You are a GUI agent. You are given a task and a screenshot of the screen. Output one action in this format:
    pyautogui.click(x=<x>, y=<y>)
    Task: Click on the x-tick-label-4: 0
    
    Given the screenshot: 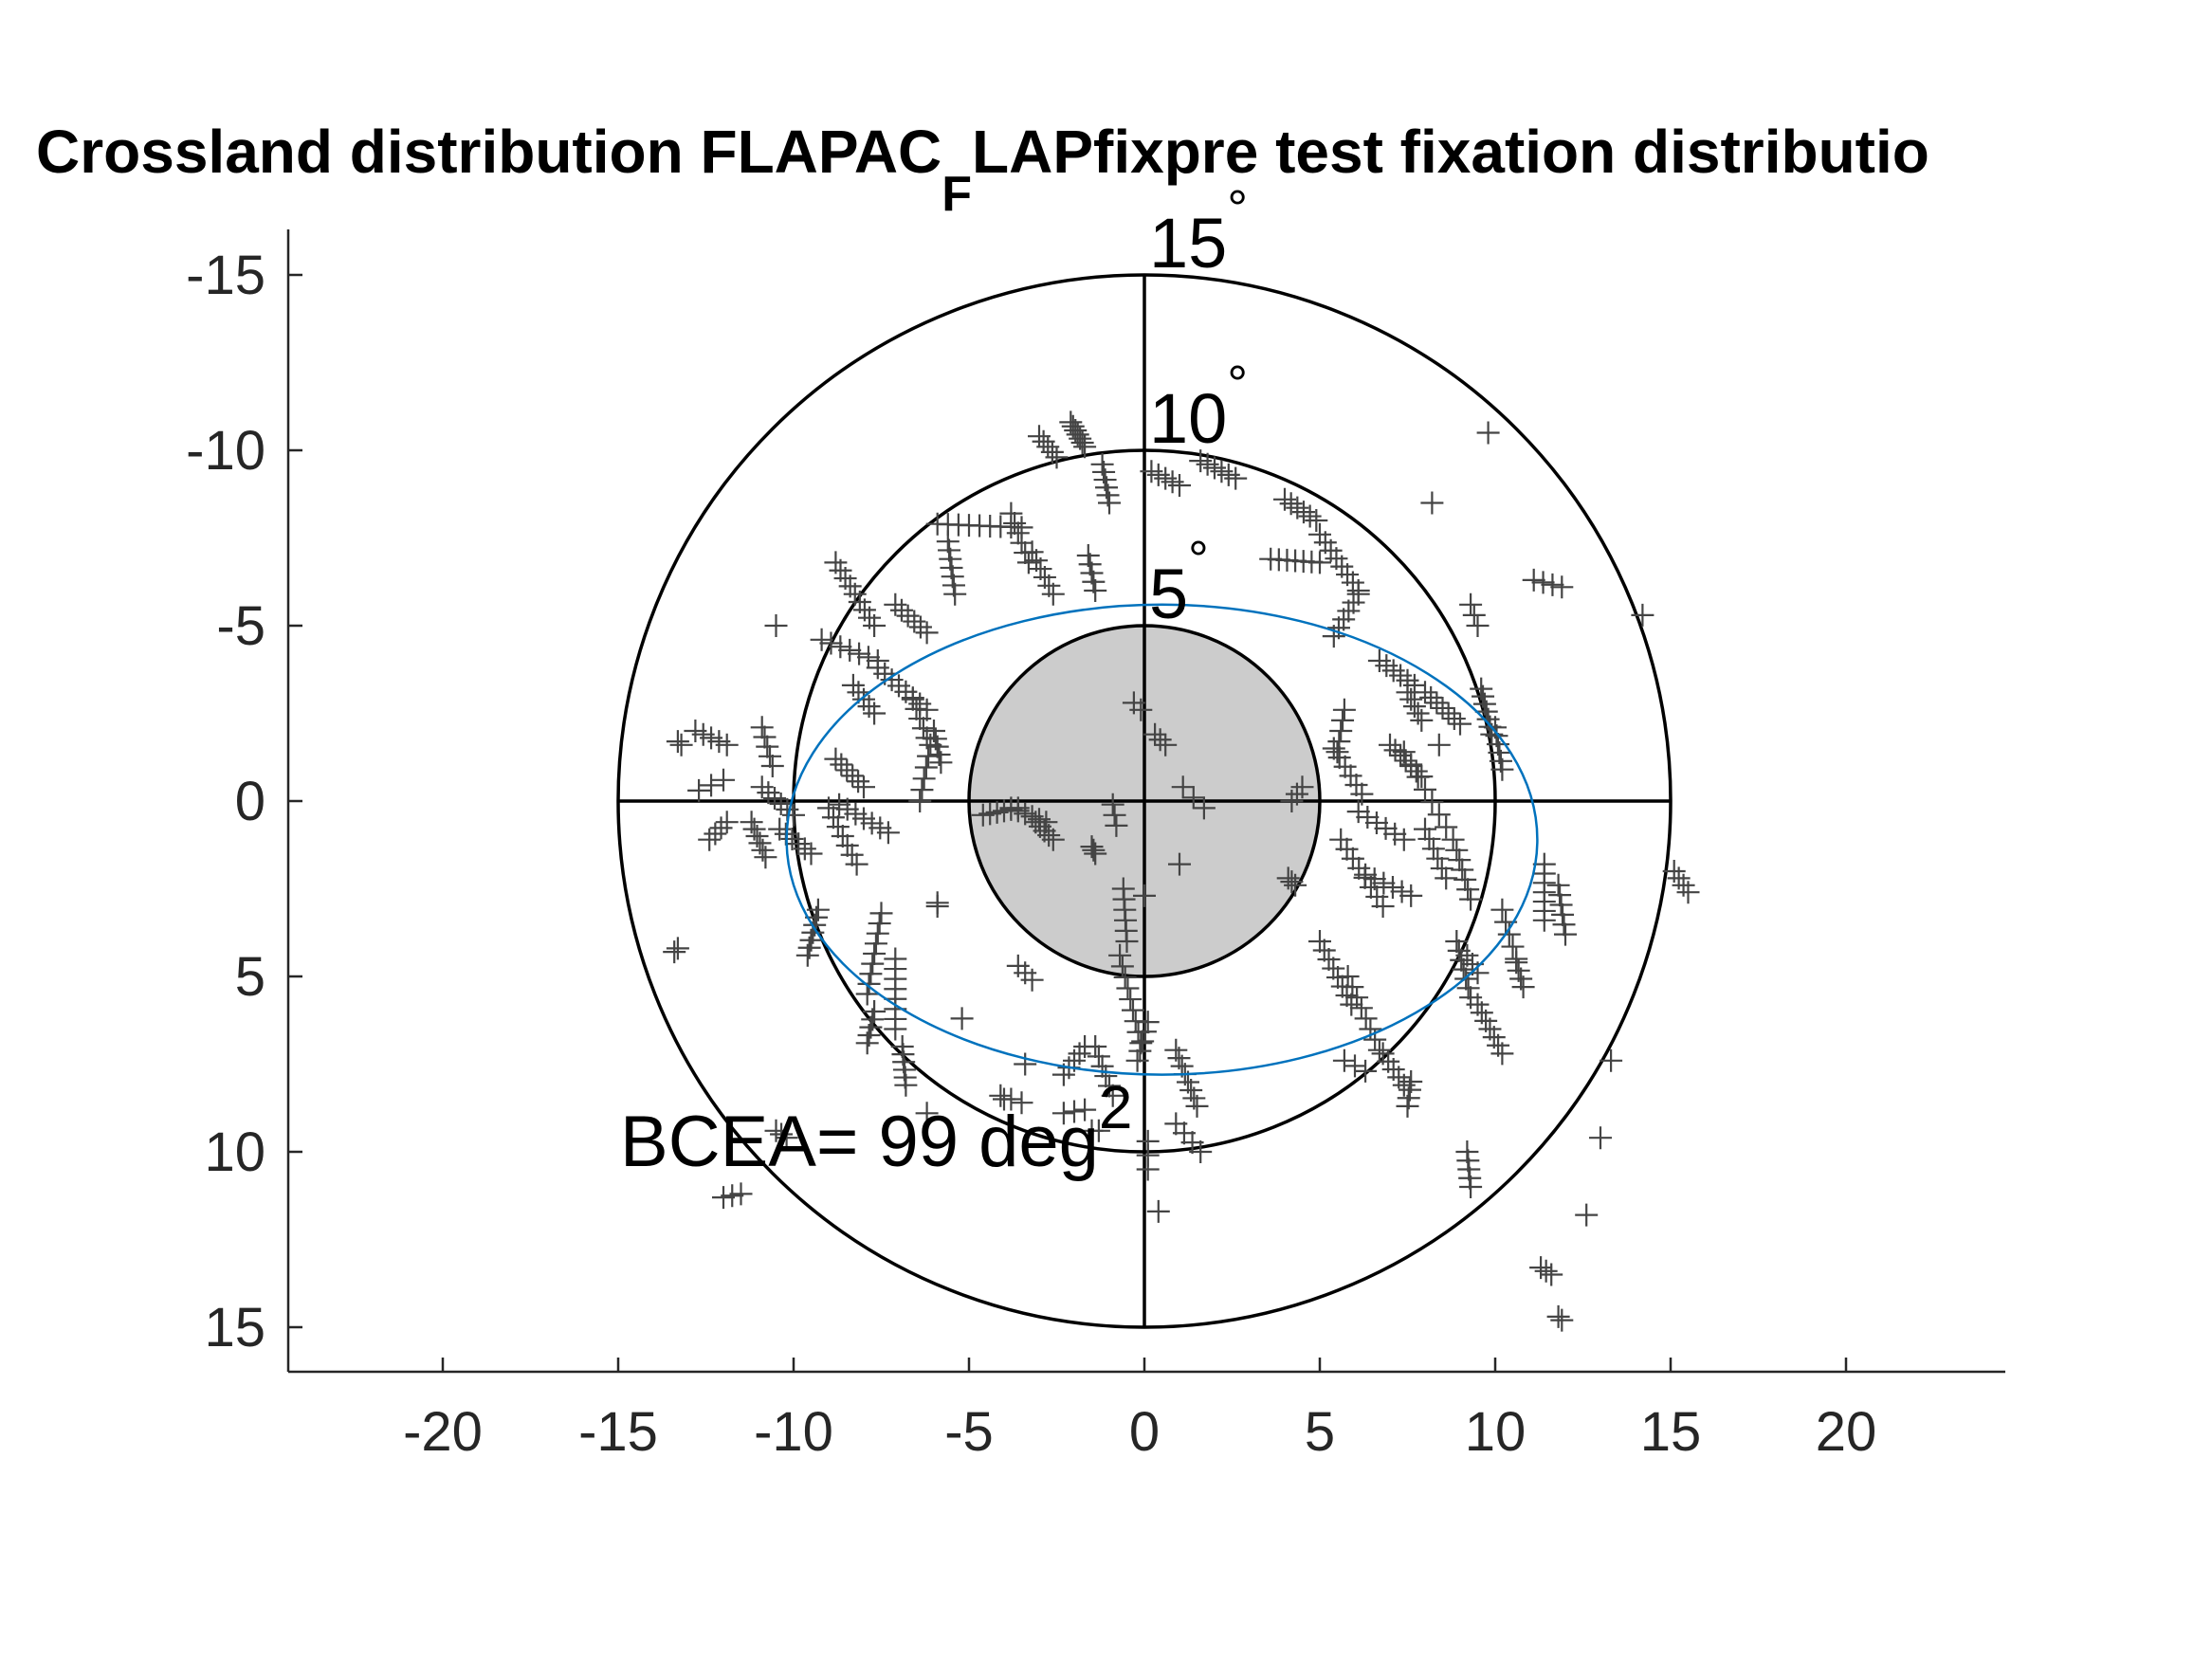 What is the action you would take?
    pyautogui.click(x=1144, y=1432)
    